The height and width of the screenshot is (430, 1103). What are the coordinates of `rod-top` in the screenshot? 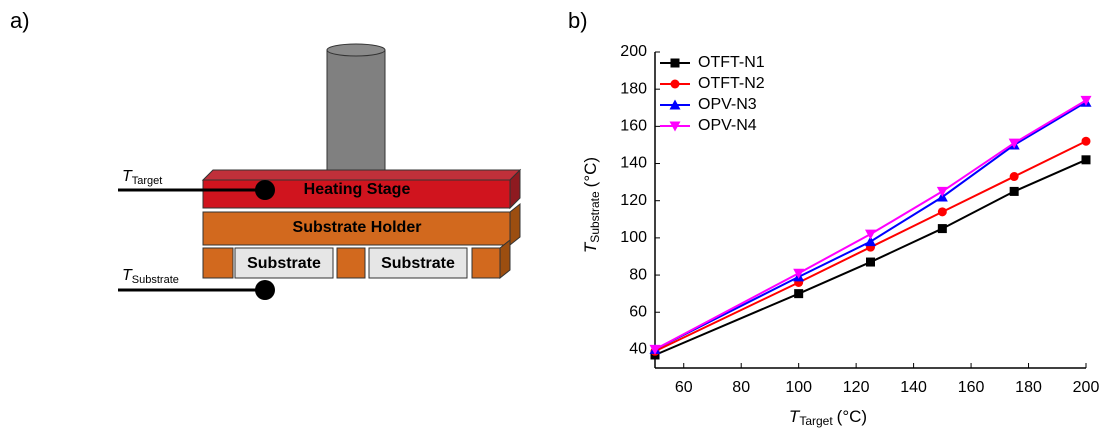 It's located at (356, 50).